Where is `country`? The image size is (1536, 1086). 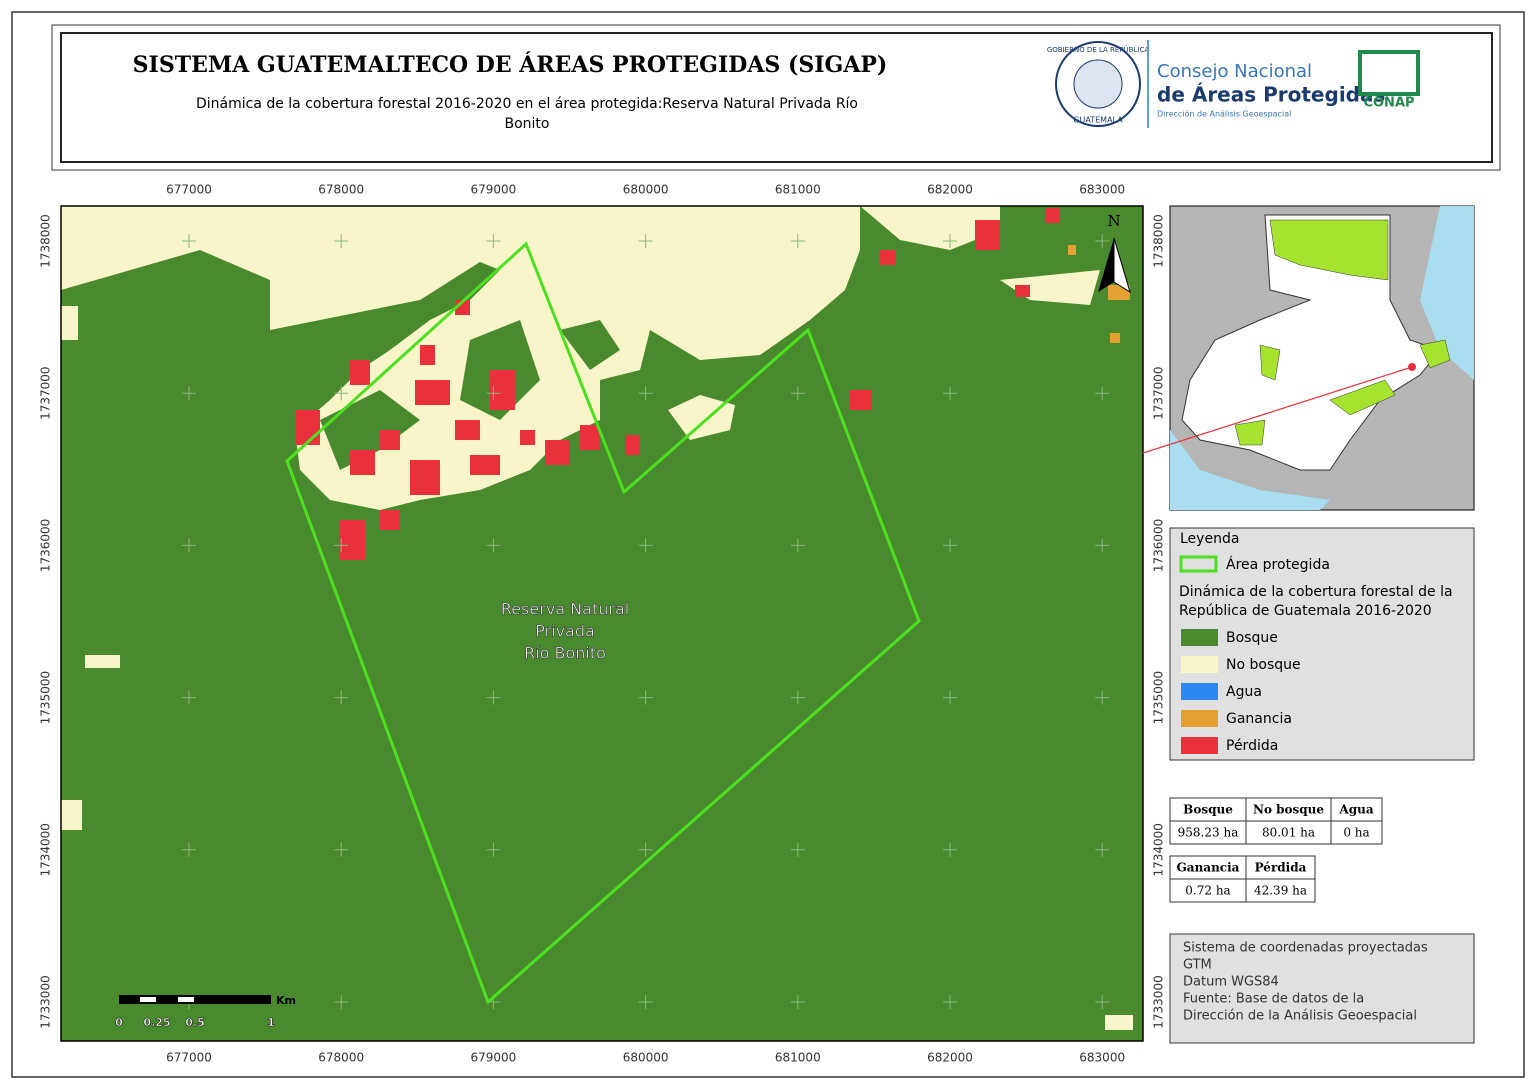
country is located at coordinates (1311, 342).